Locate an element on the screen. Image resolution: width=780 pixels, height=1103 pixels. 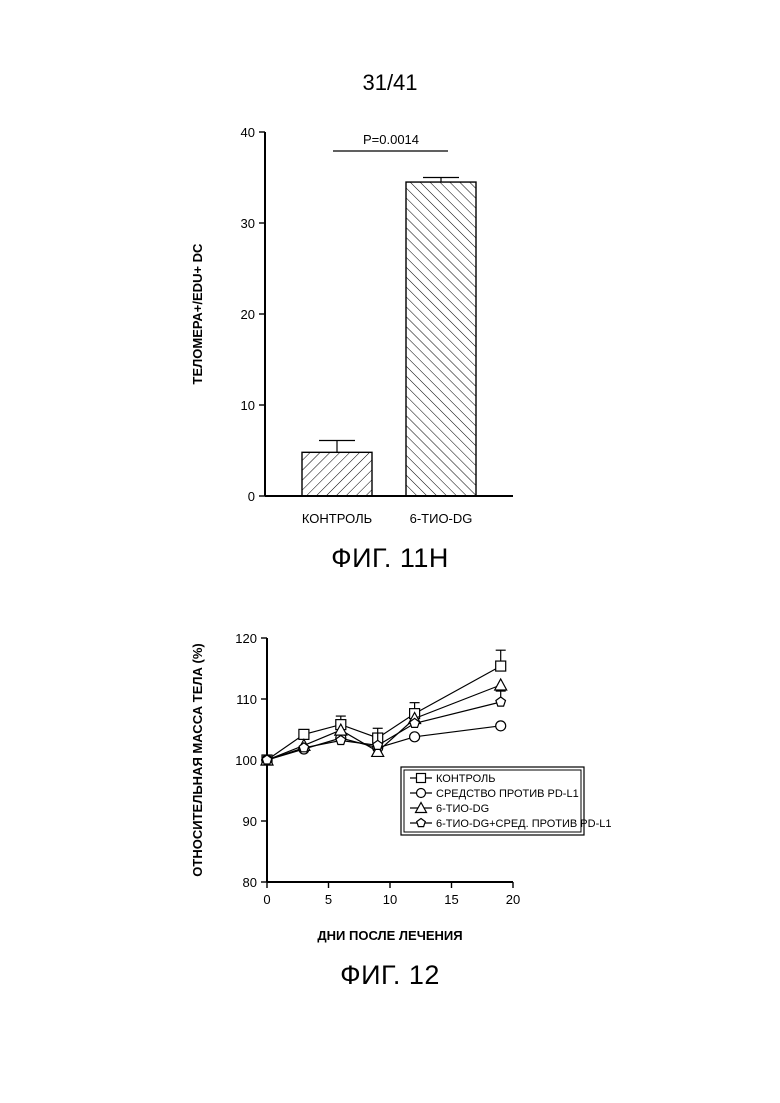
y-tick-label: 10 is located at coordinates (248, 405).